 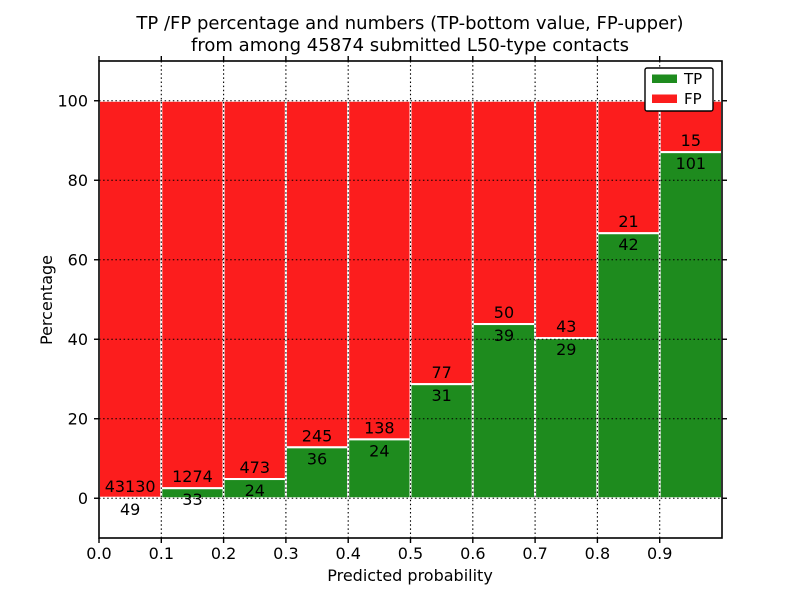 I want to click on fp-count-label: 1274, so click(x=192, y=476).